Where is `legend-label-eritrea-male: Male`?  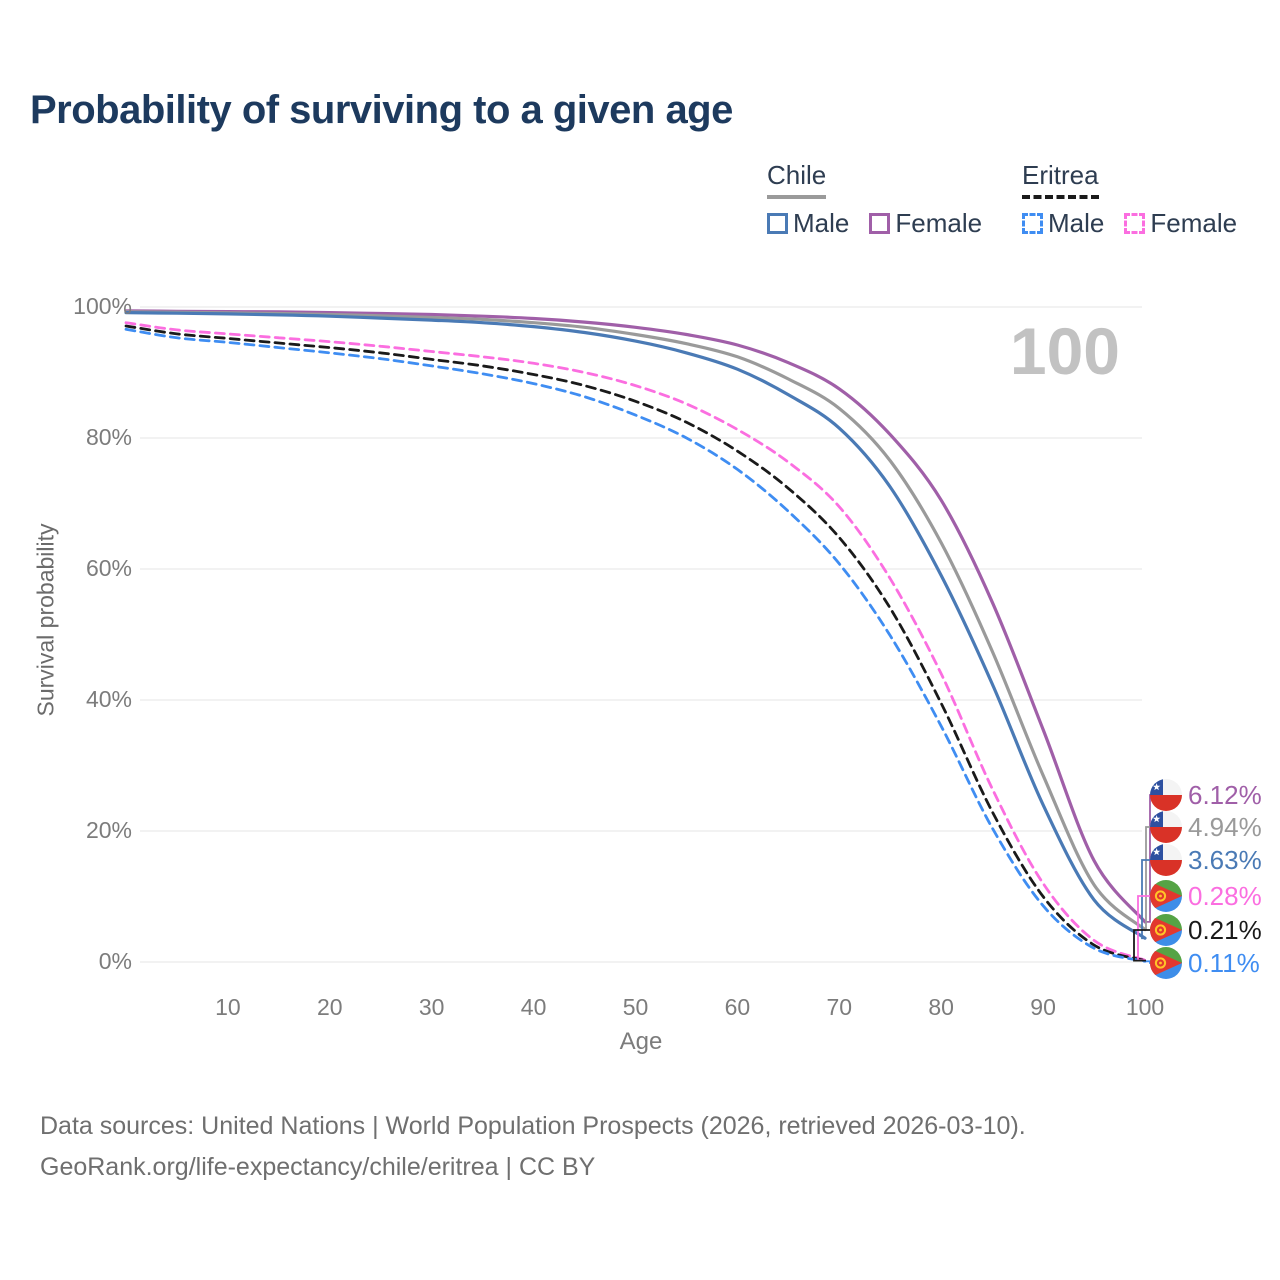
legend-label-eritrea-male: Male is located at coordinates (1076, 223).